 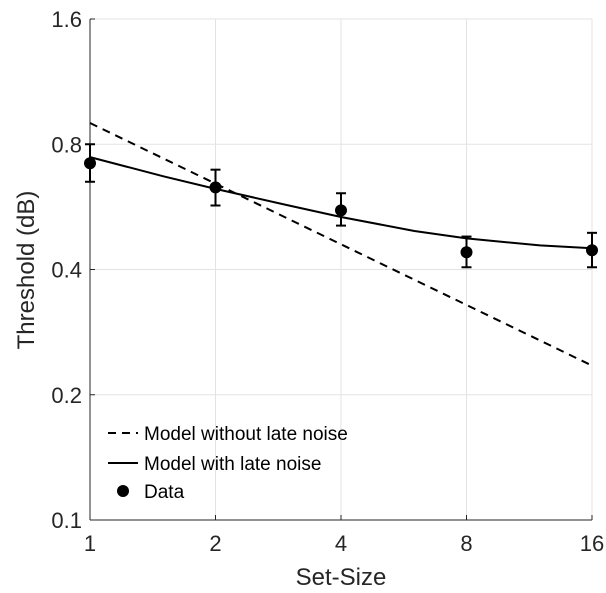 I want to click on x-tick-label: 8, so click(x=466, y=543).